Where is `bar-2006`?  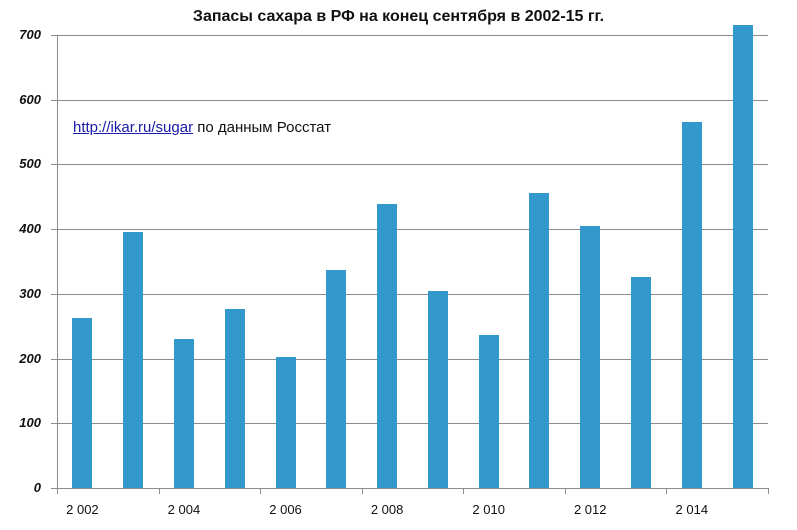
bar-2006 is located at coordinates (285, 422).